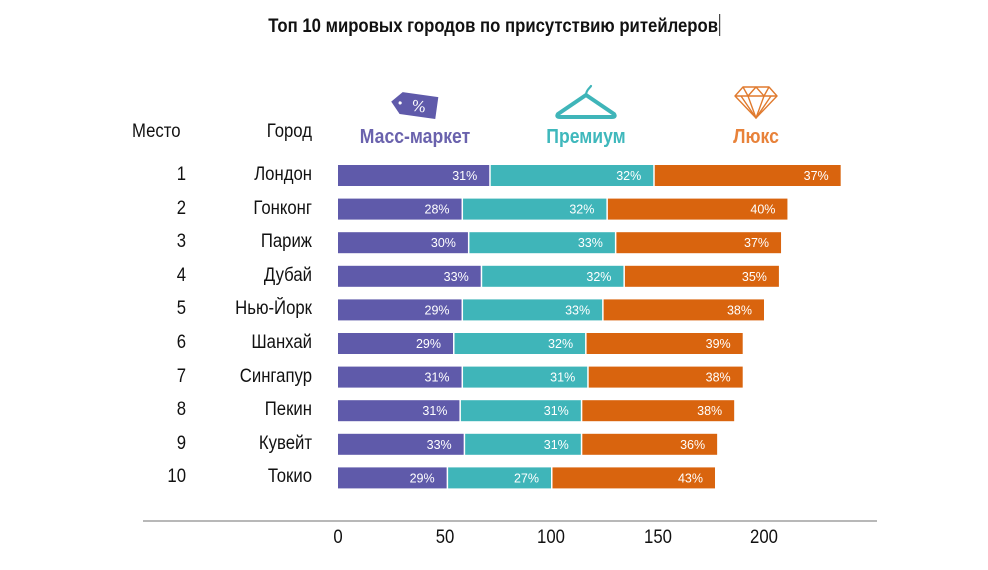 The width and height of the screenshot is (988, 570). I want to click on x-tick-label: 0, so click(338, 537).